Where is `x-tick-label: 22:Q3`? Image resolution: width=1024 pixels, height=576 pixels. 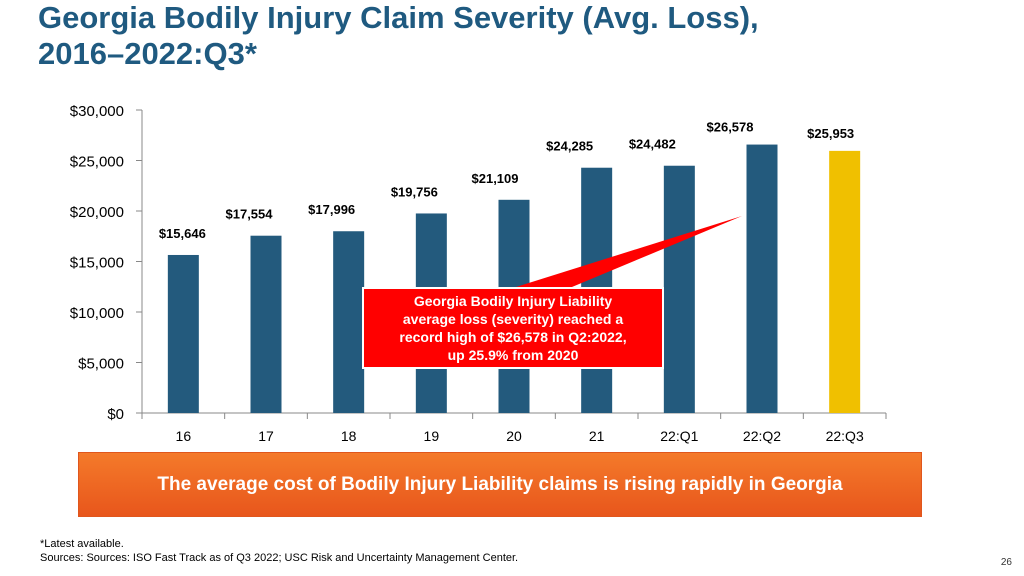 x-tick-label: 22:Q3 is located at coordinates (845, 436).